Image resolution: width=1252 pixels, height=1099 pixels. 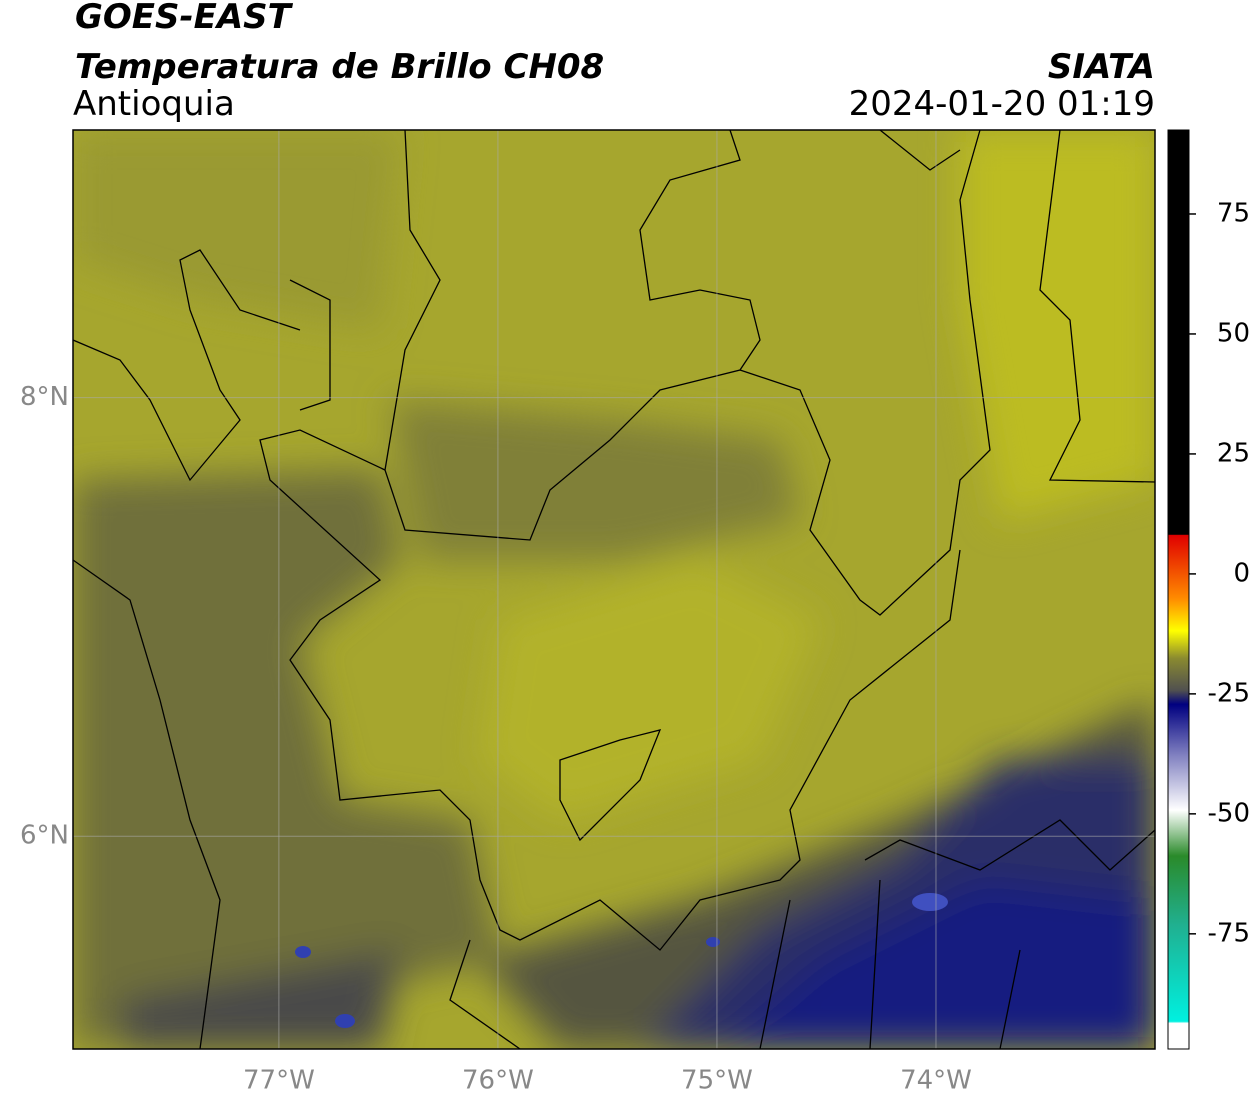 What do you see at coordinates (154, 104) in the screenshot?
I see `region: Antioquia` at bounding box center [154, 104].